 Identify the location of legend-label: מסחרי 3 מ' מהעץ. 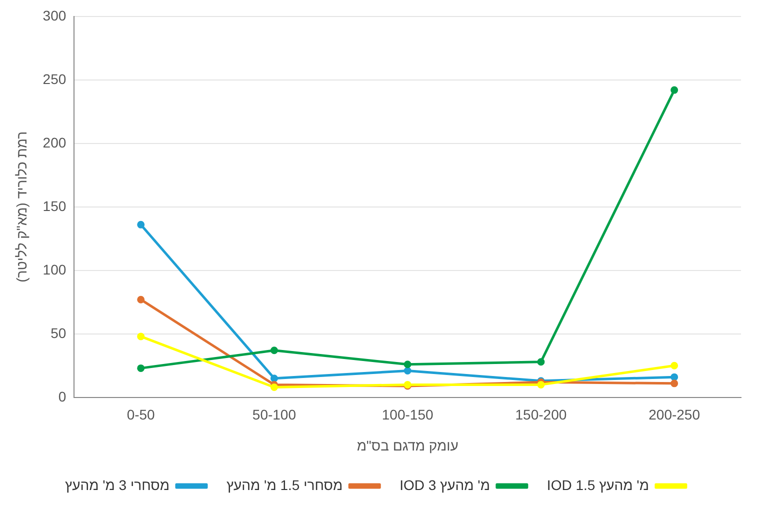
(117, 484).